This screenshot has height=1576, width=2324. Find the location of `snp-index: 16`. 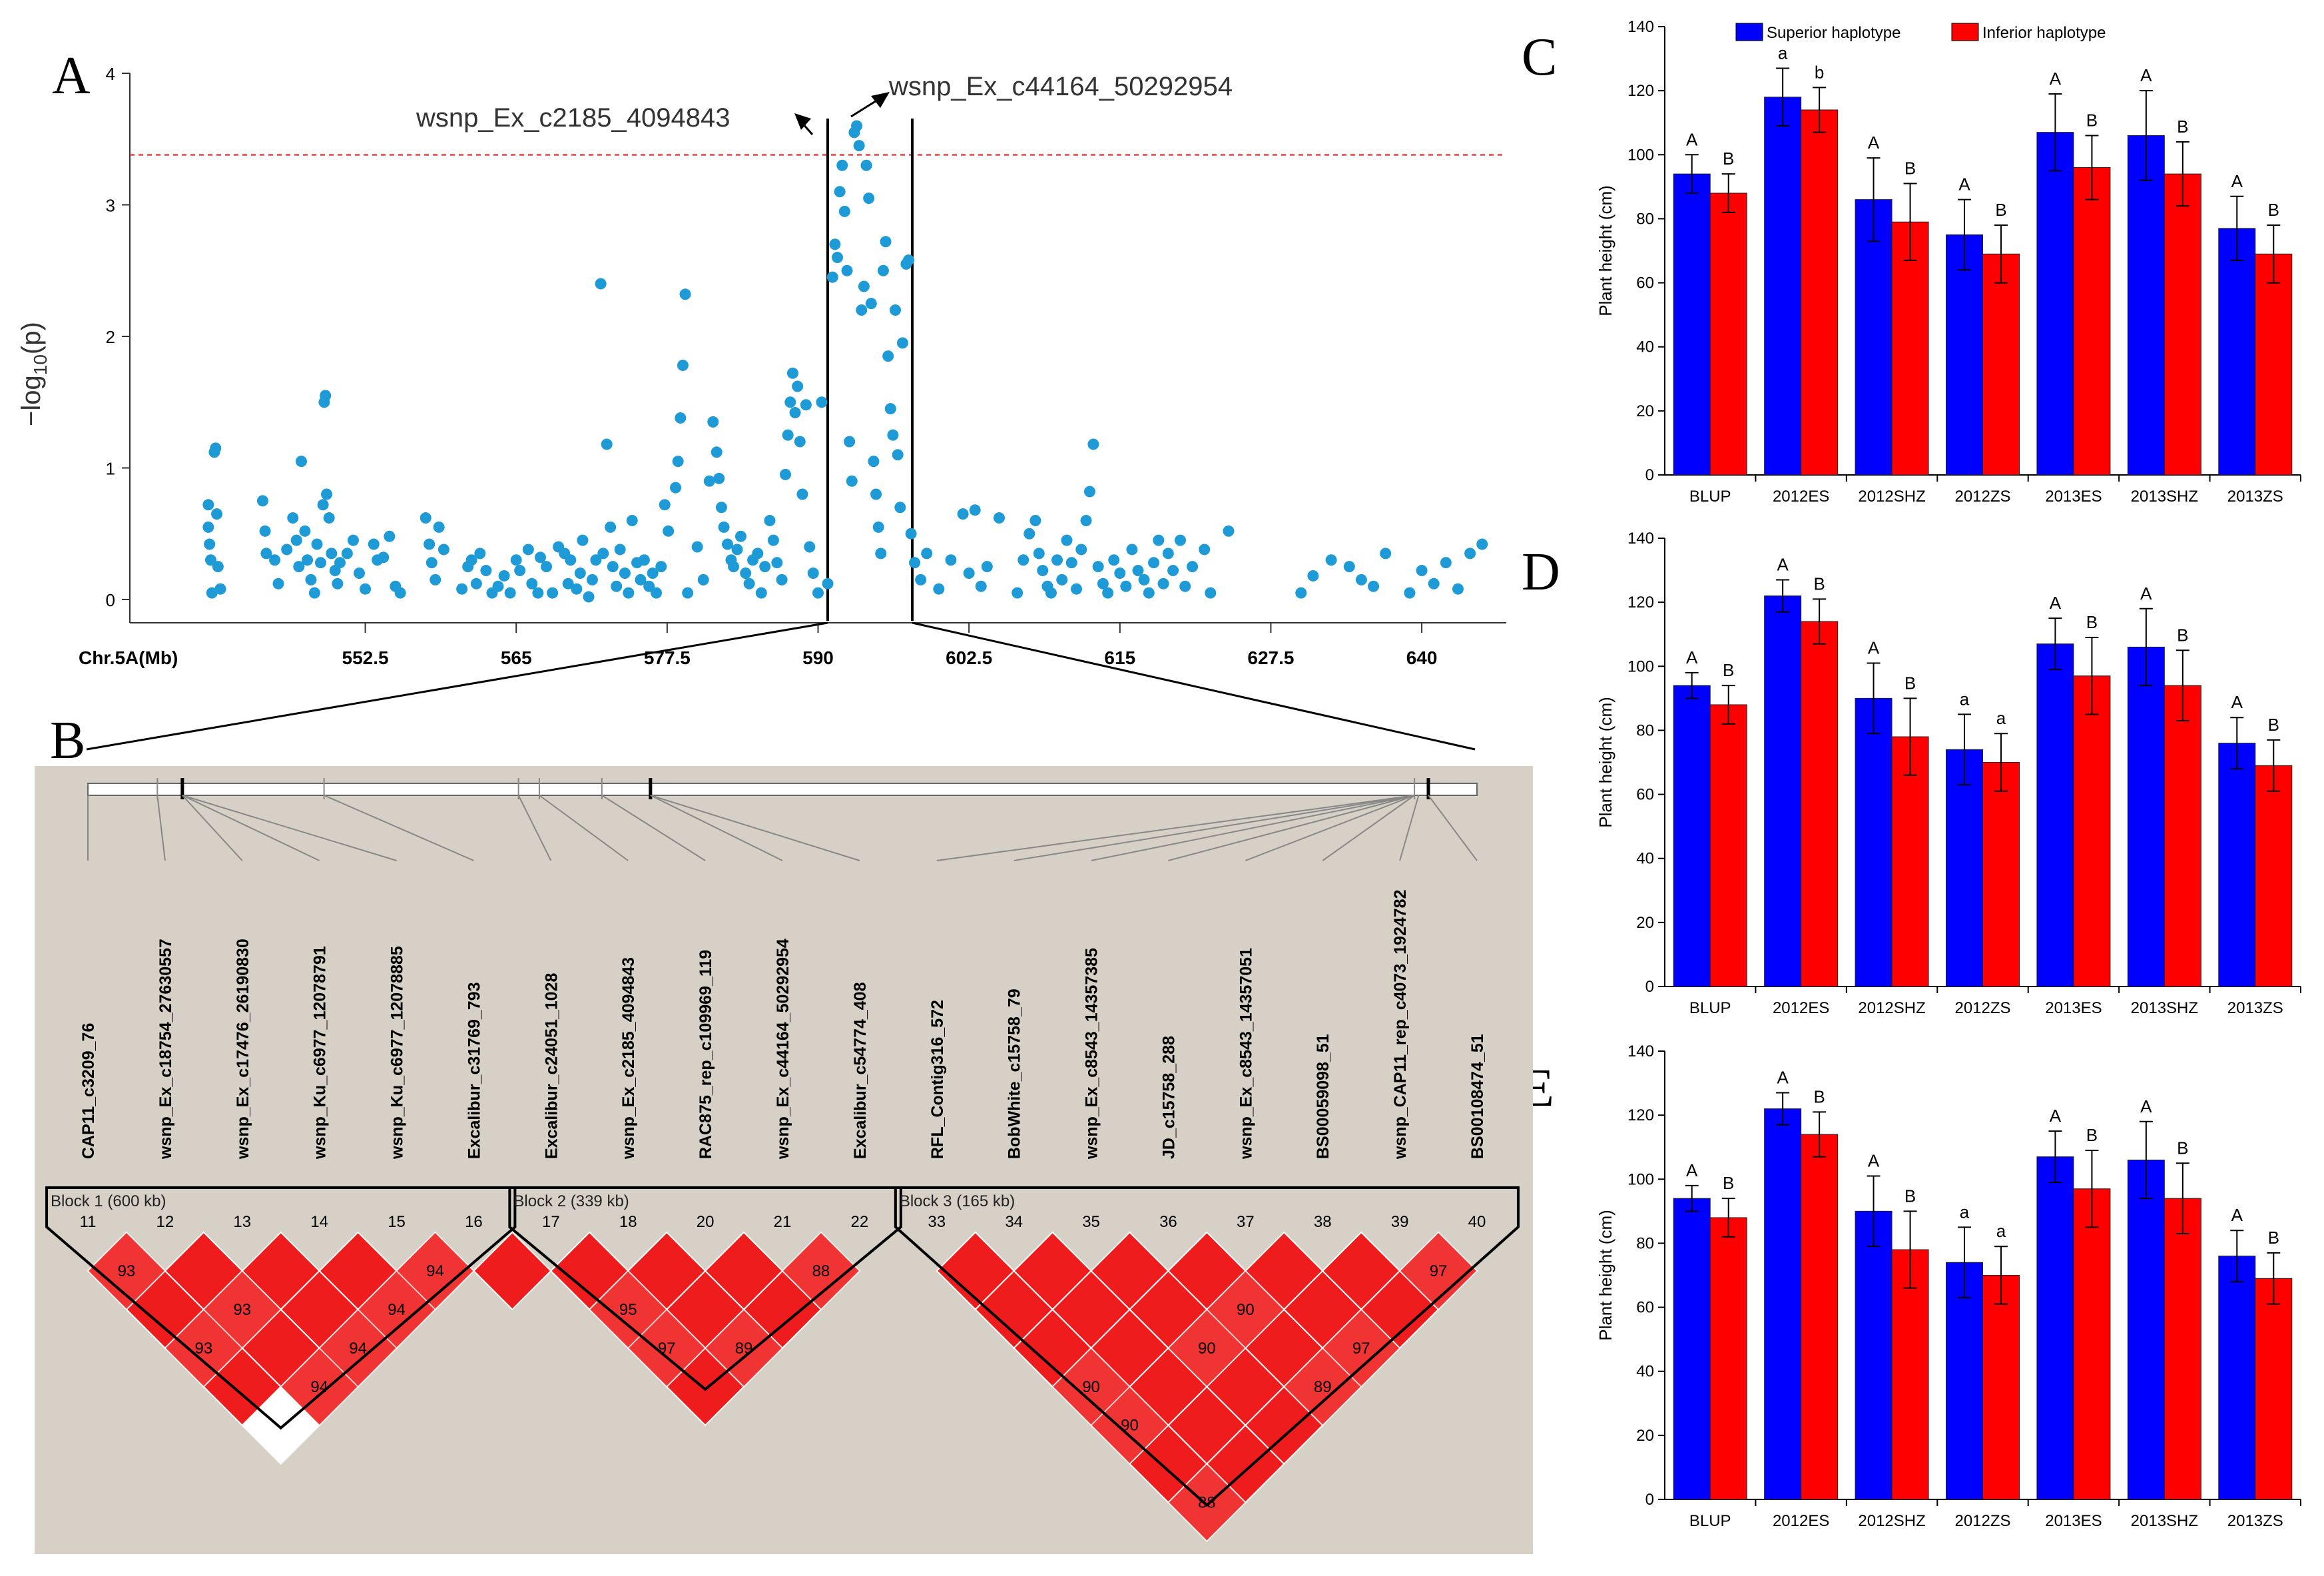

snp-index: 16 is located at coordinates (474, 1222).